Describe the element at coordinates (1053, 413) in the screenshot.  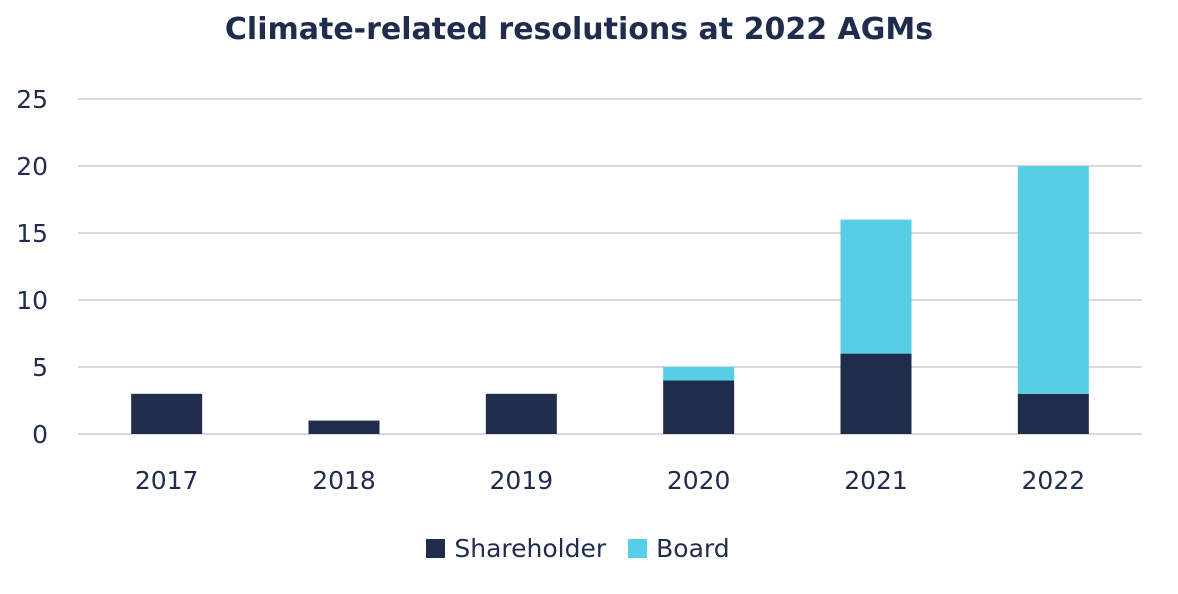
I see `bar-shareholder-2022` at that location.